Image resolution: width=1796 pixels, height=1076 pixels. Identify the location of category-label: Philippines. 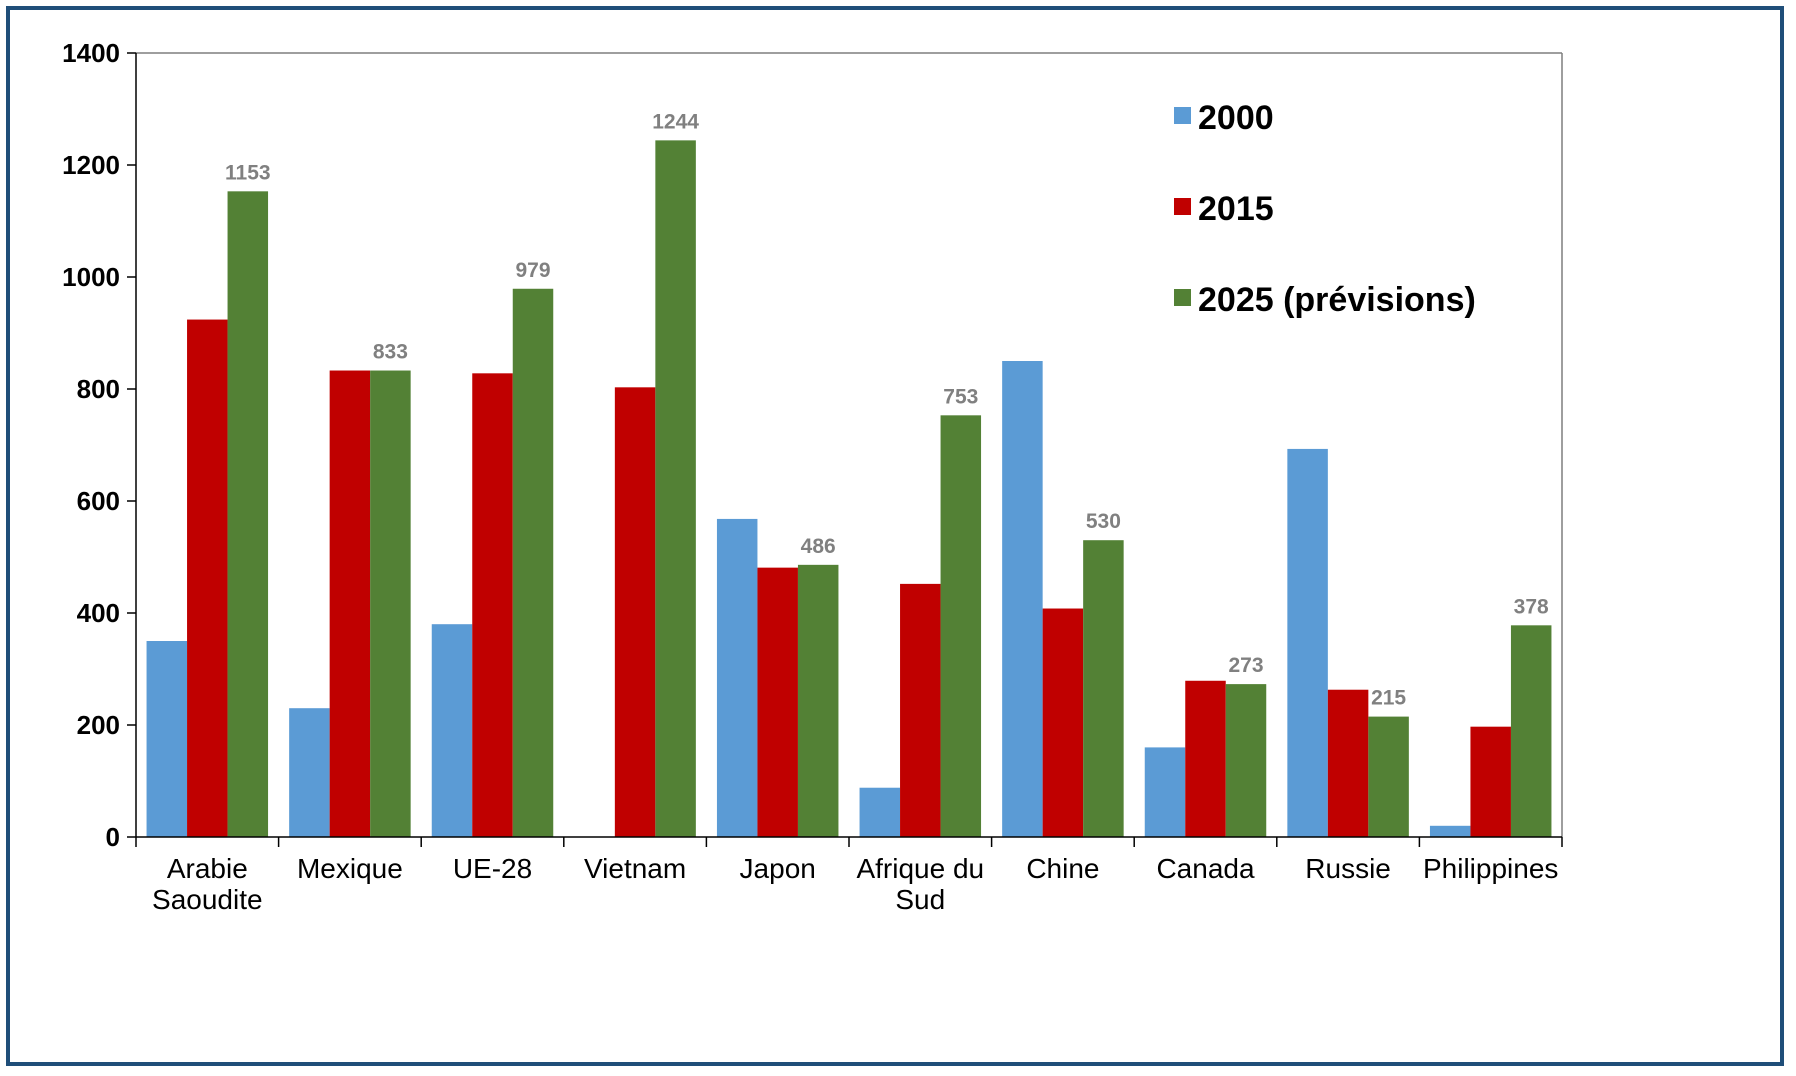
(1490, 868).